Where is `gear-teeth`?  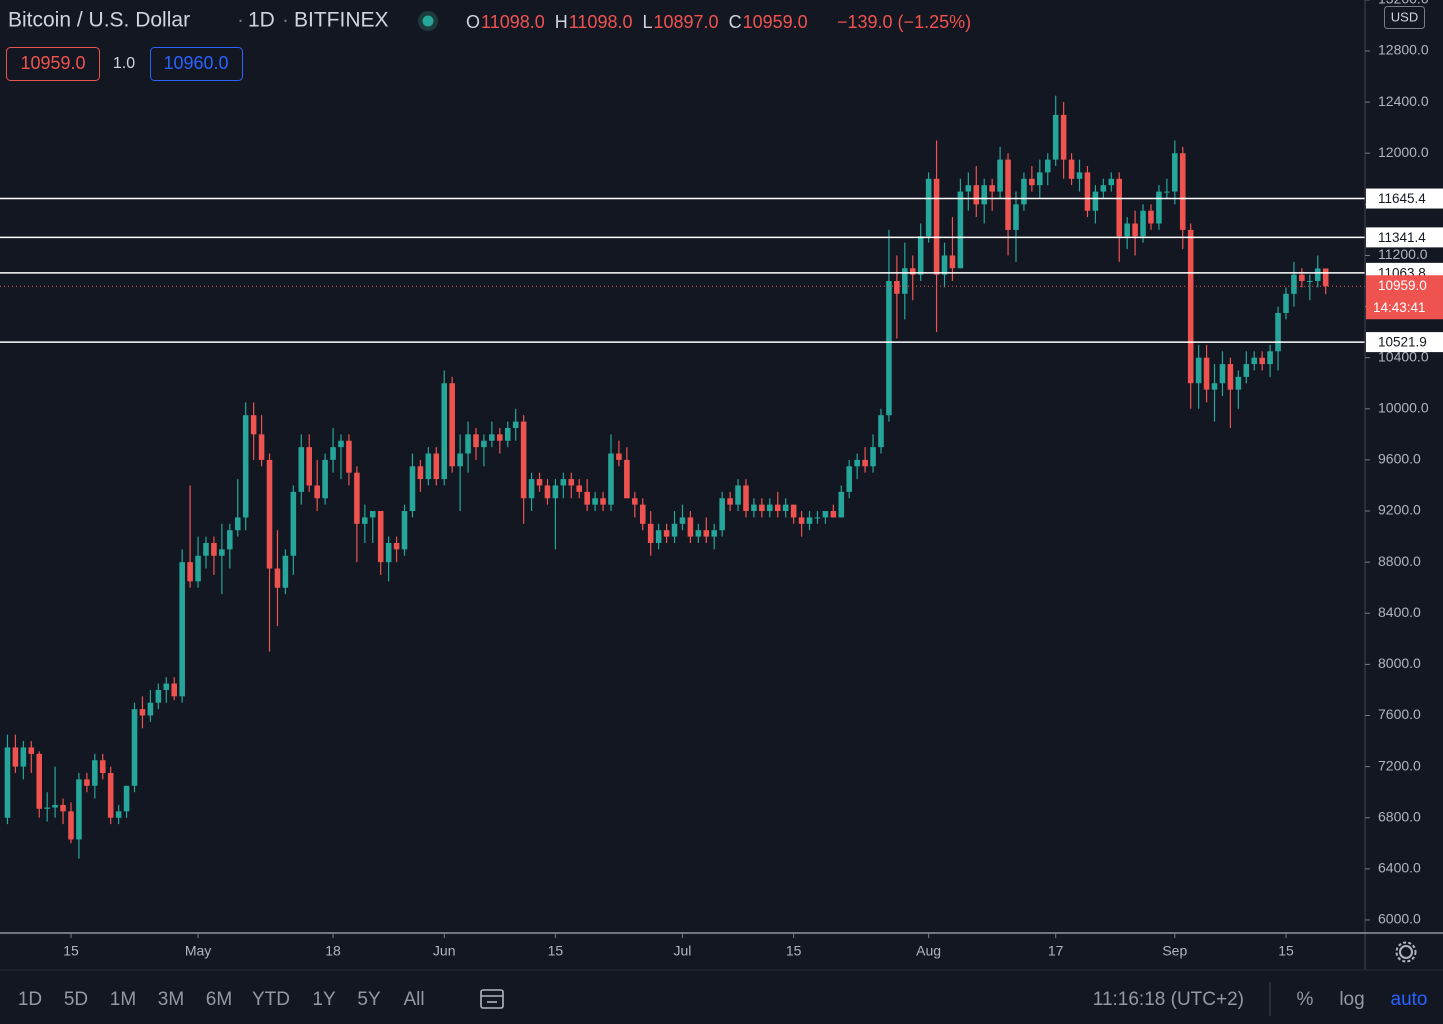 gear-teeth is located at coordinates (1406, 952).